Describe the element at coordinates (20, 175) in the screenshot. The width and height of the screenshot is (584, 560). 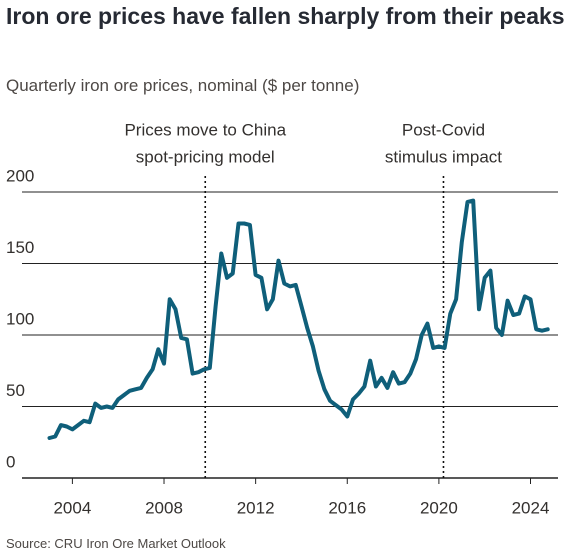
I see `y-tick-label: 200` at that location.